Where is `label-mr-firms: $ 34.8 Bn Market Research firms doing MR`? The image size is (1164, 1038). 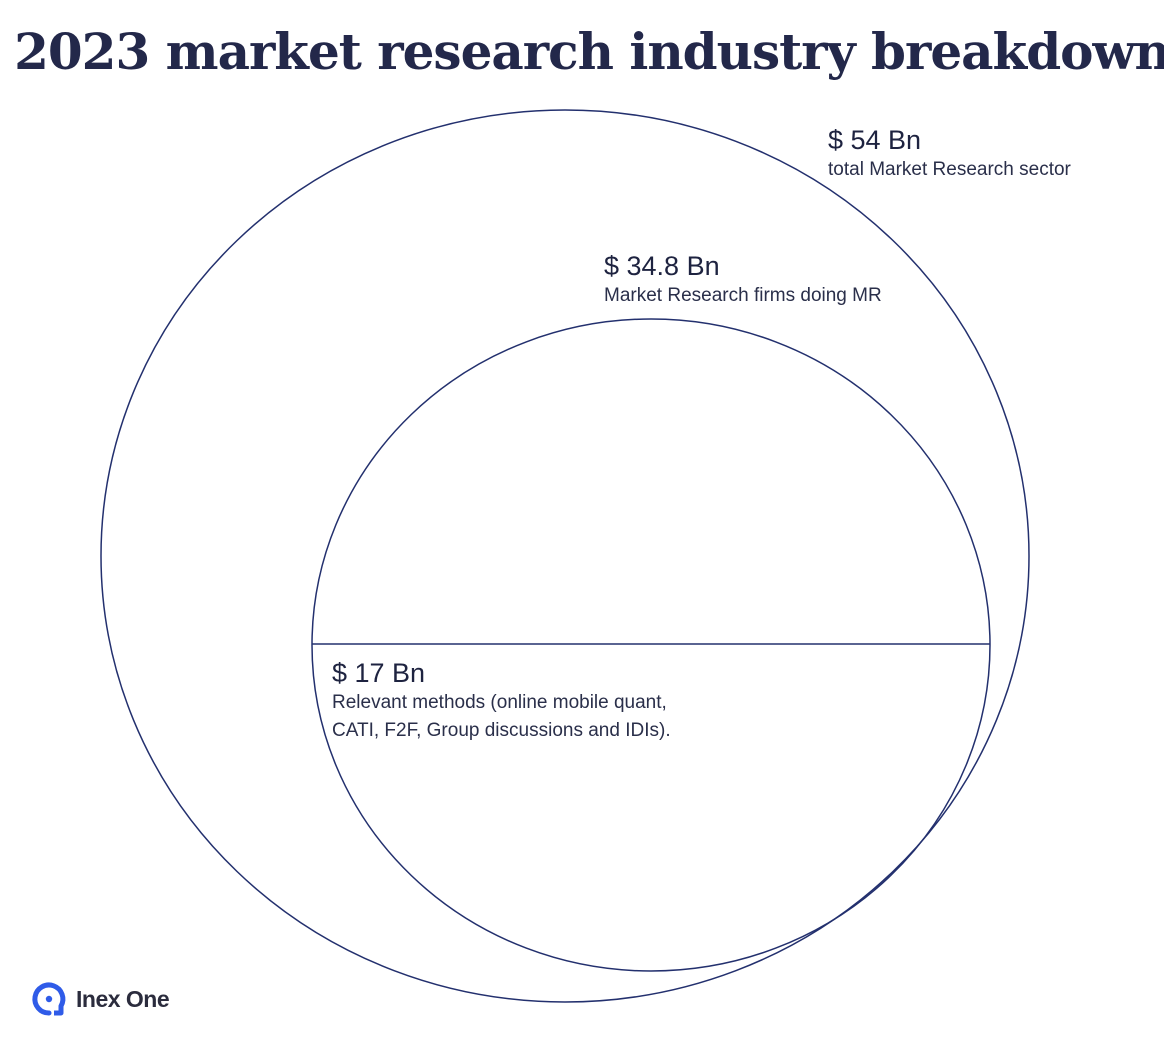 label-mr-firms: $ 34.8 Bn Market Research firms doing MR is located at coordinates (743, 280).